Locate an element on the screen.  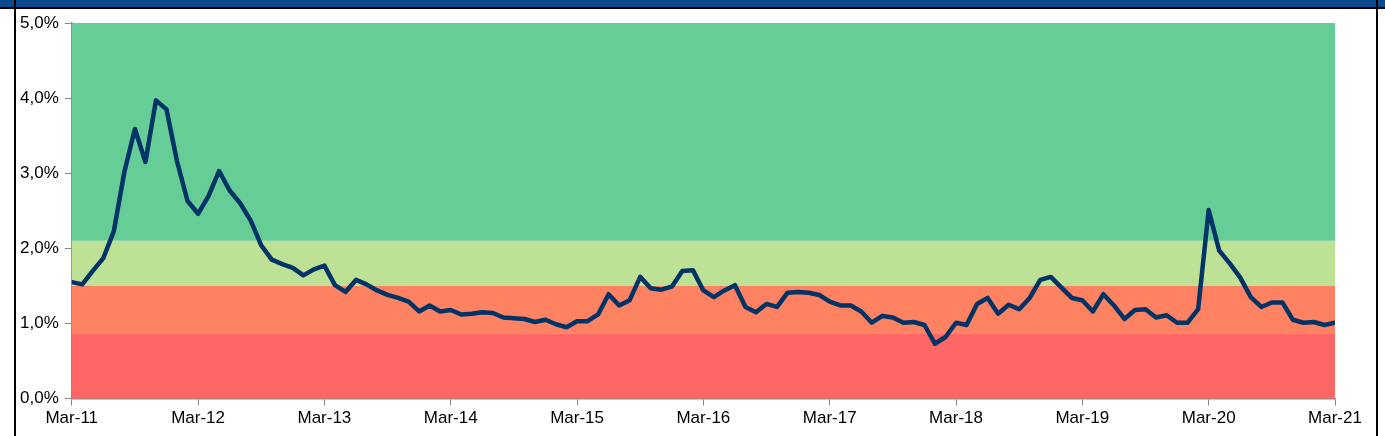
y-tick-label: 4,0% is located at coordinates (39, 97).